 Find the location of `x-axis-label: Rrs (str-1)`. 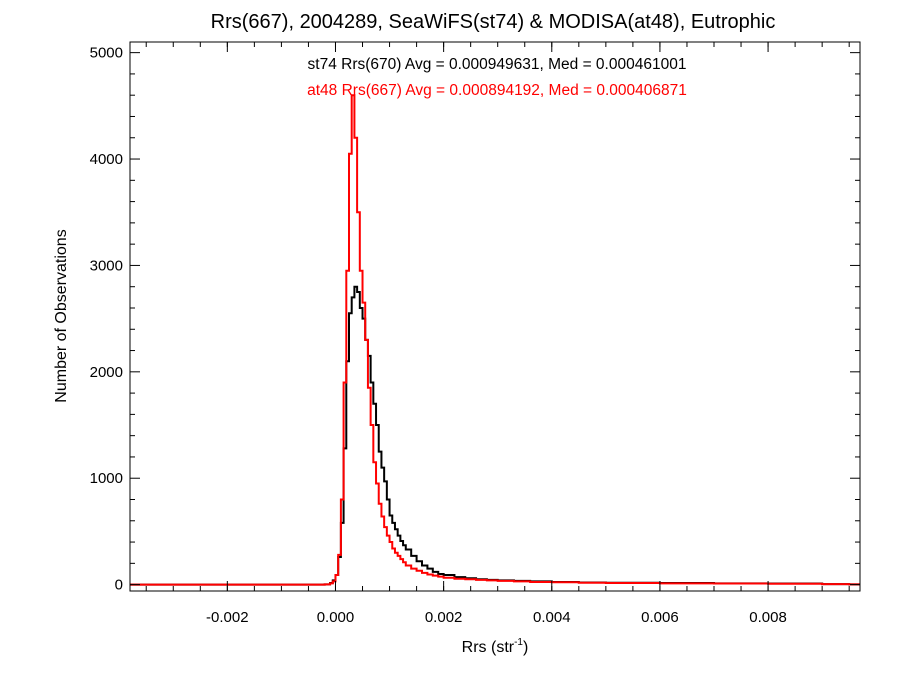

x-axis-label: Rrs (str-1) is located at coordinates (495, 646).